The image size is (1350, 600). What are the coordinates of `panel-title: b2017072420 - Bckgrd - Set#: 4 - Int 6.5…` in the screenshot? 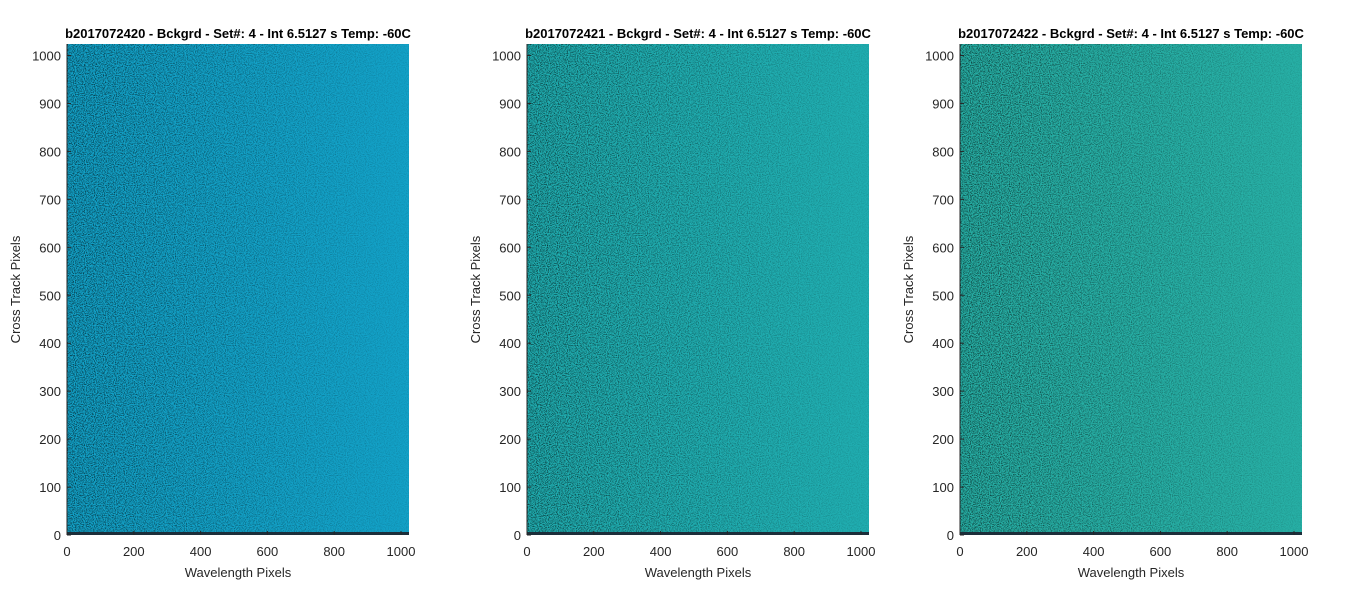 It's located at (238, 33).